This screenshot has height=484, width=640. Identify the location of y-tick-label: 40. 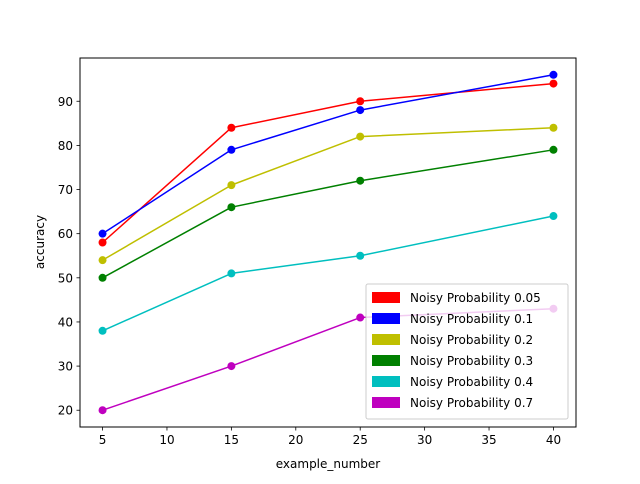
(65, 322).